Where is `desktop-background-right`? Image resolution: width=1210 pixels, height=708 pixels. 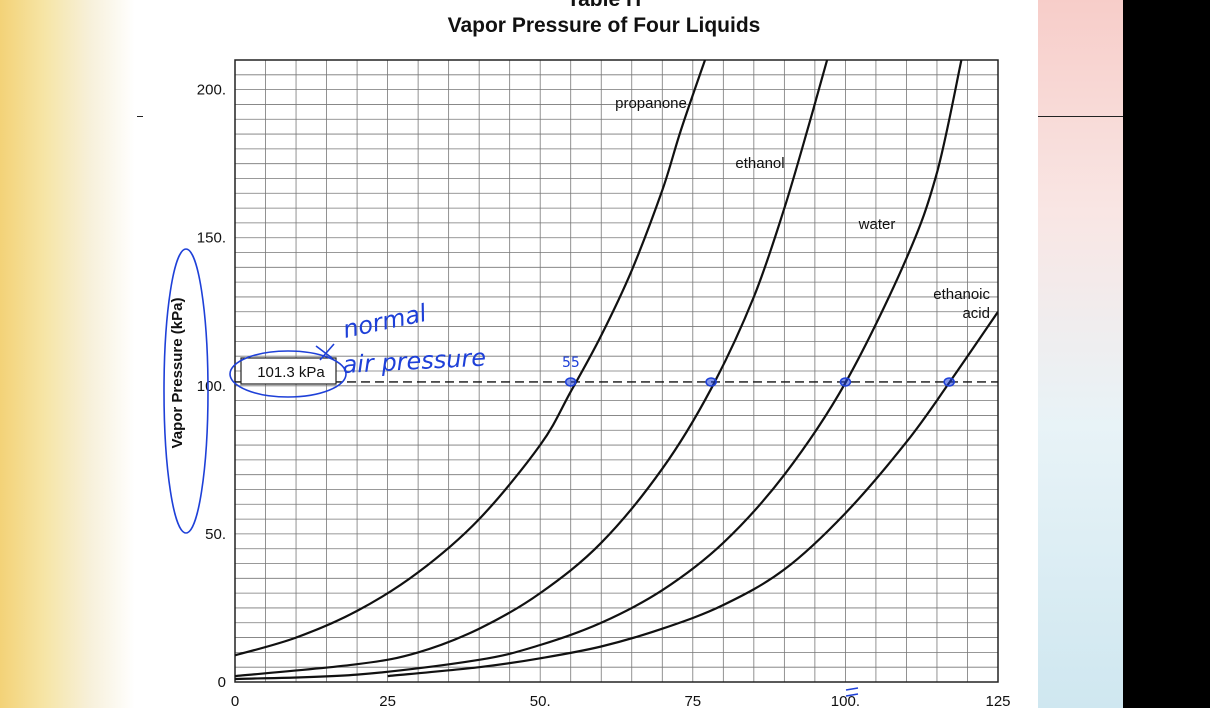
desktop-background-right is located at coordinates (1080, 354).